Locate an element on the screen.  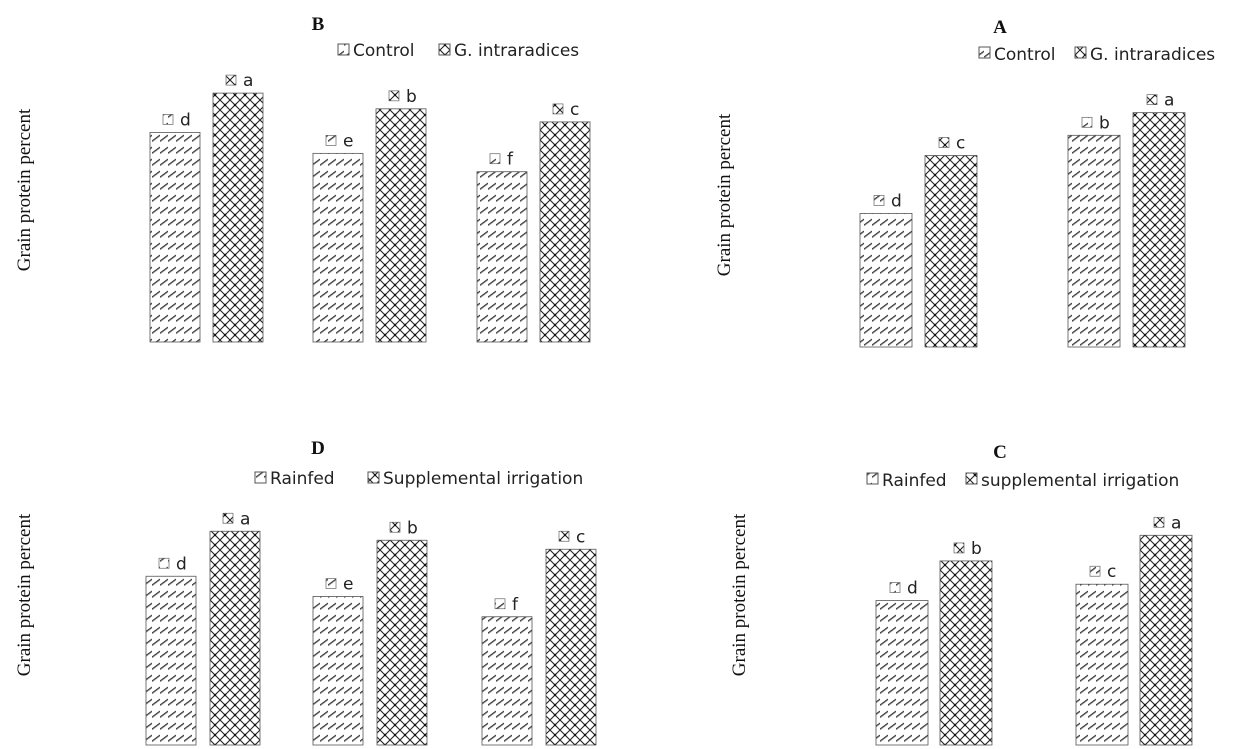
legend: Rainfed supplemental irrigation is located at coordinates (1022, 481).